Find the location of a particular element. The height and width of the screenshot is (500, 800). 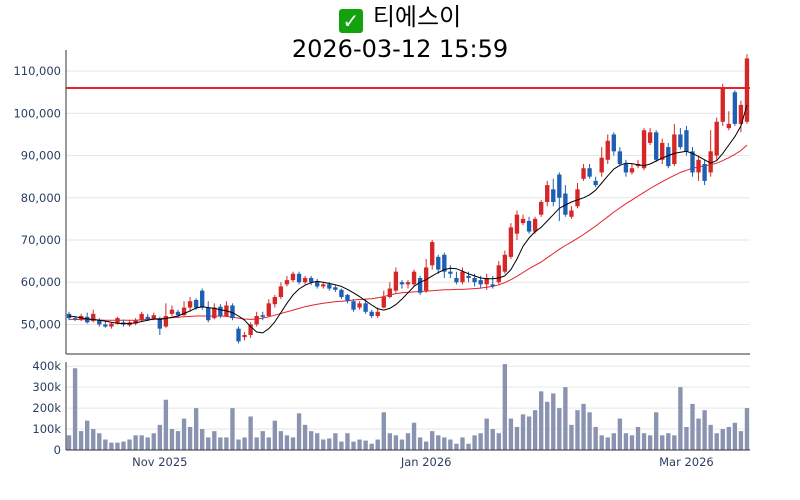

price-tick-label: 90,000 is located at coordinates (41, 156).